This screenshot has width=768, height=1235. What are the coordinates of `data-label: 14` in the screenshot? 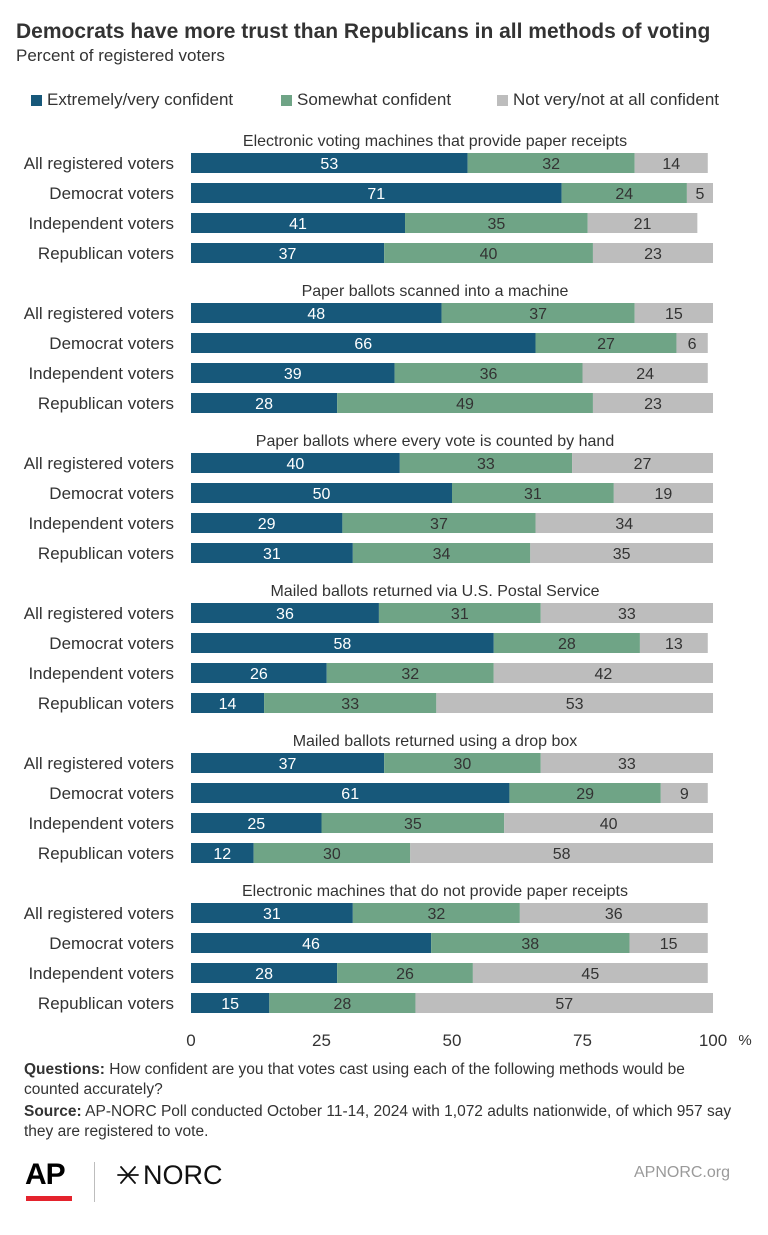 It's located at (671, 164).